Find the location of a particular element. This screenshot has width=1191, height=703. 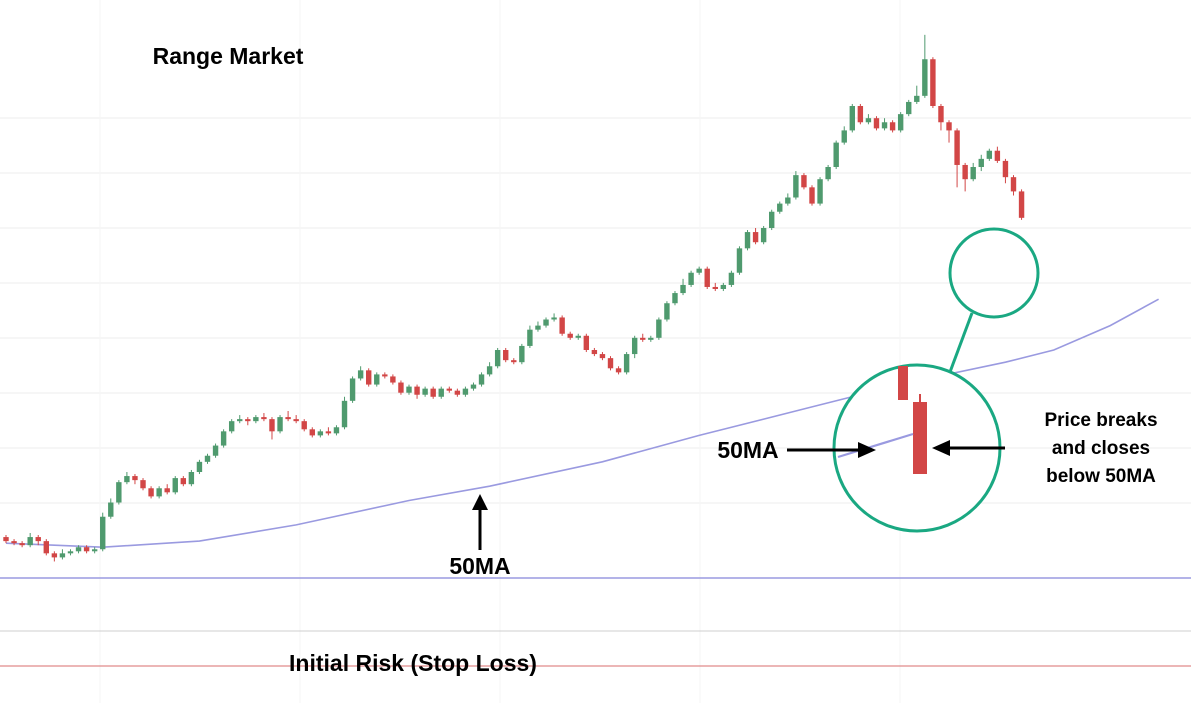

price-note-arrow is located at coordinates (968, 448).